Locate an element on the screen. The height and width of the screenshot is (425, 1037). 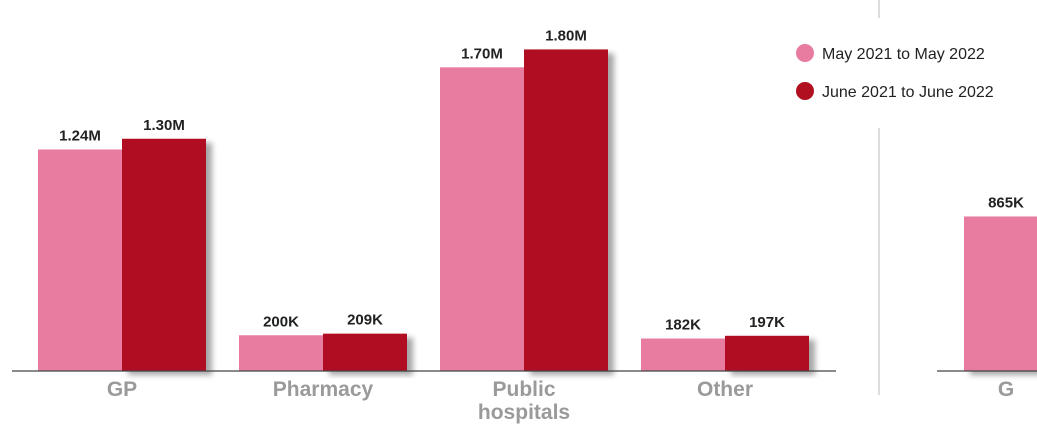
bar-other-june is located at coordinates (767, 353).